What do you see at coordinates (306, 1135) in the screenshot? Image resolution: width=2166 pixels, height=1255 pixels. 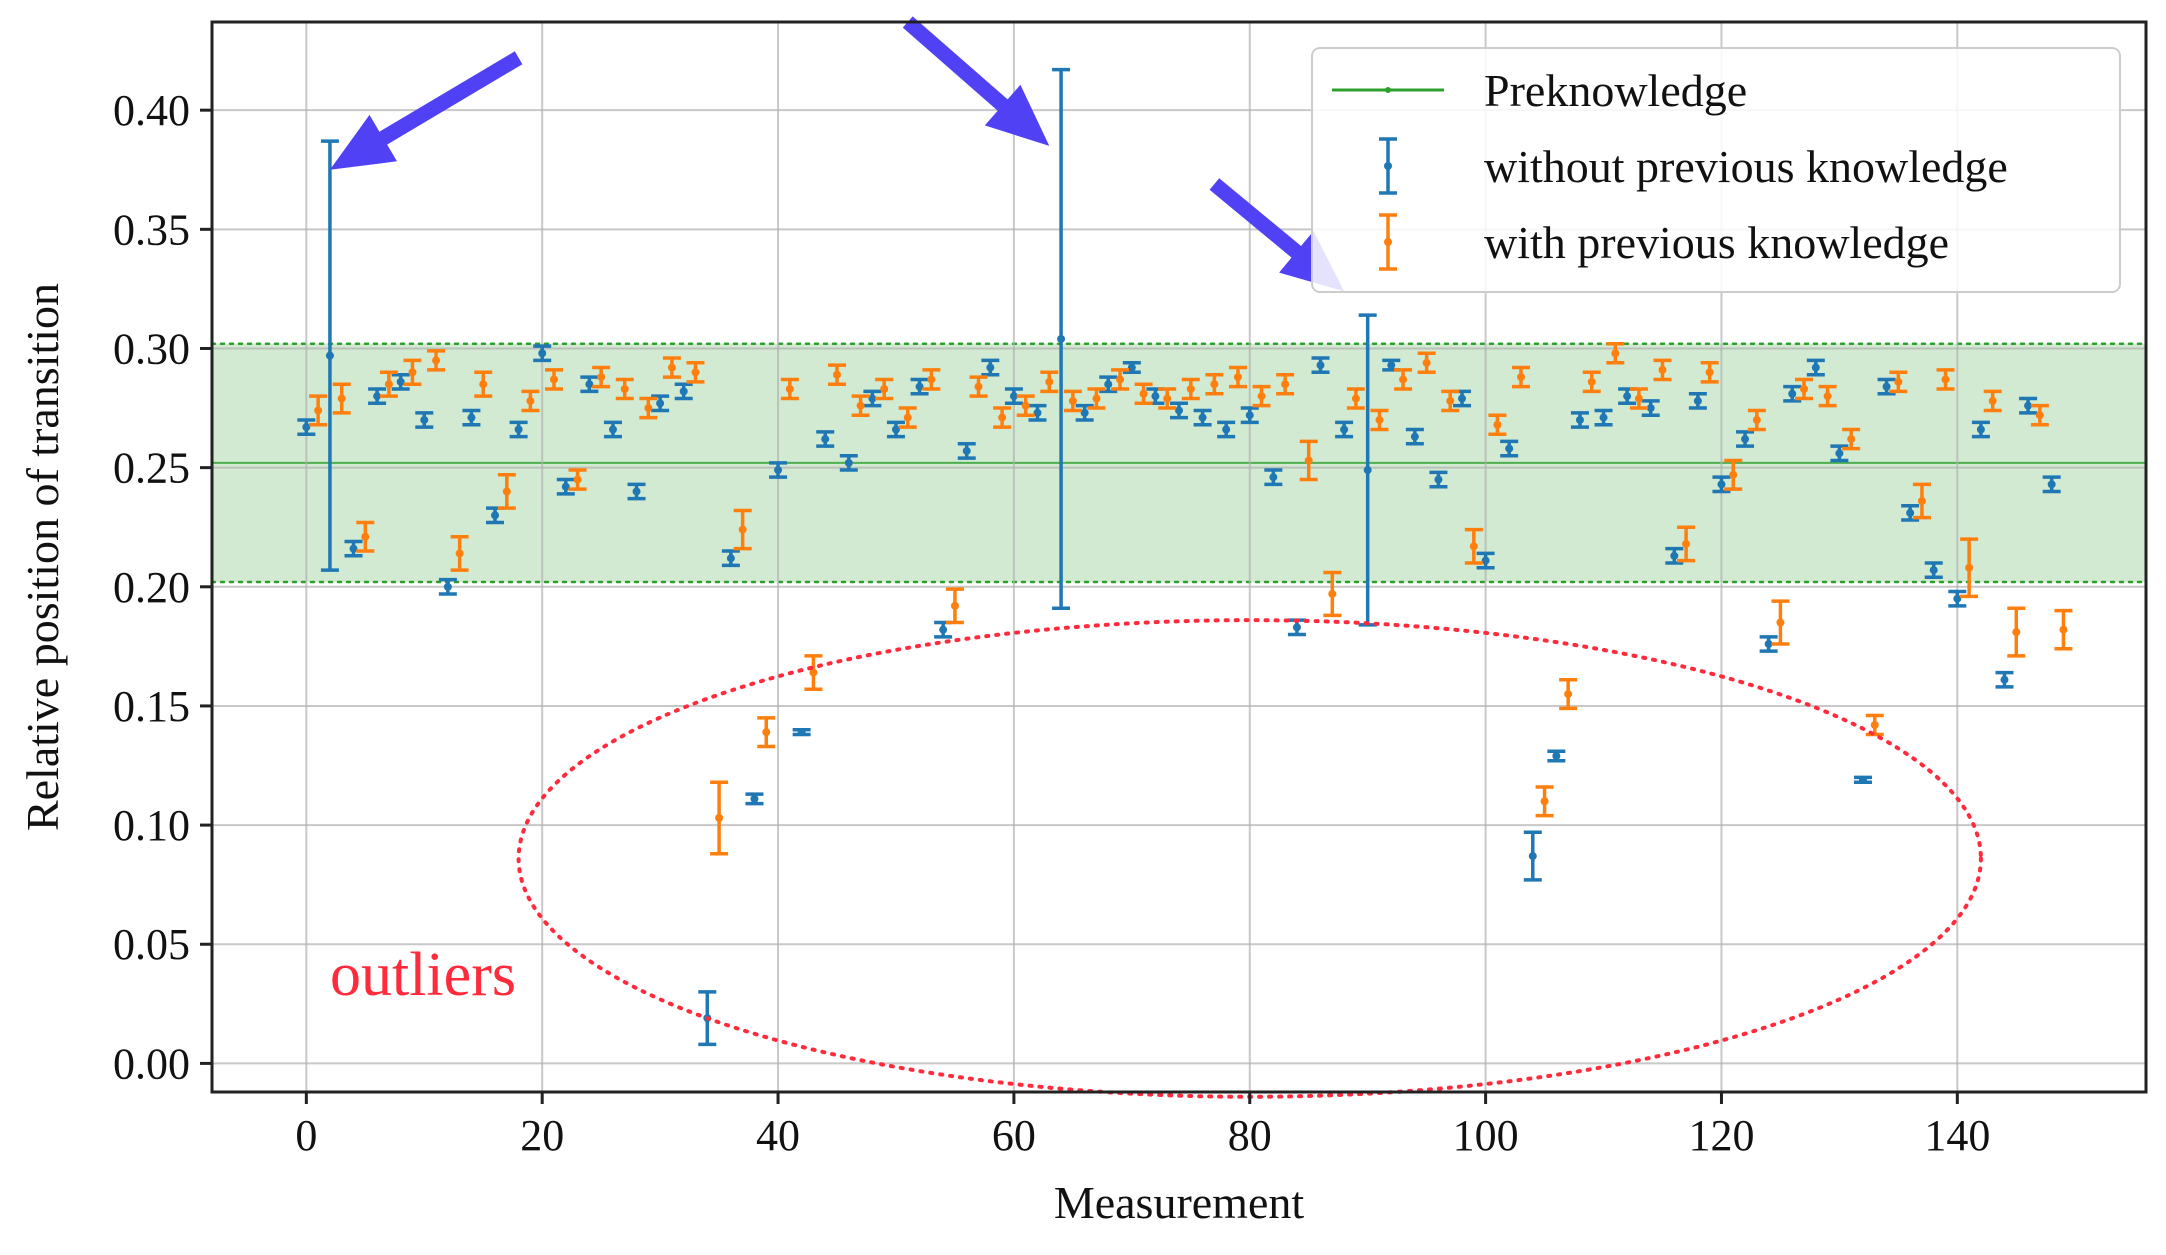 I see `x-tick-label: 0` at bounding box center [306, 1135].